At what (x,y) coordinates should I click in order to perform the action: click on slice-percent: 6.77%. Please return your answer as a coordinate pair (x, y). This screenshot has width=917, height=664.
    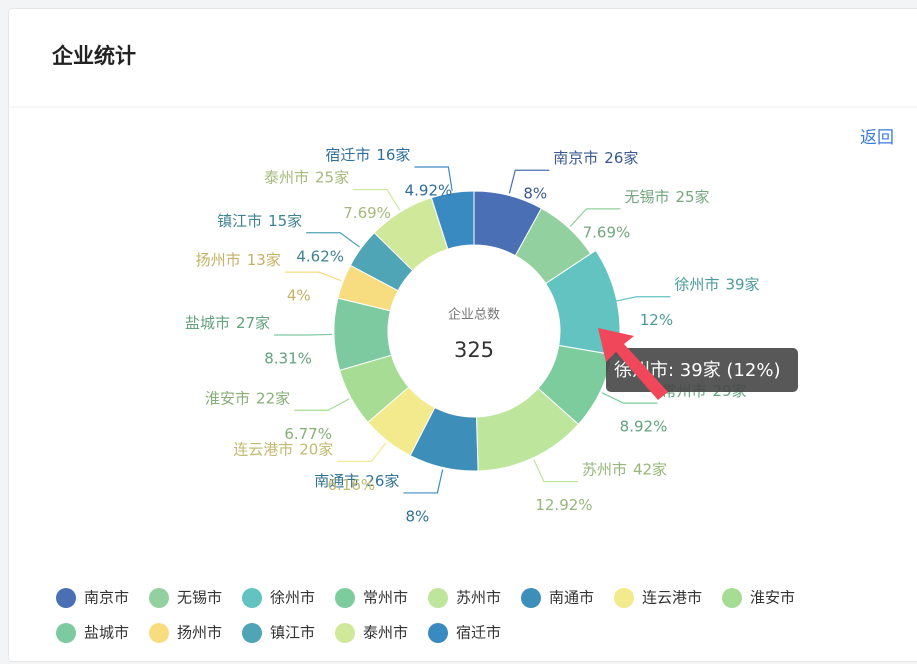
    Looking at the image, I should click on (308, 434).